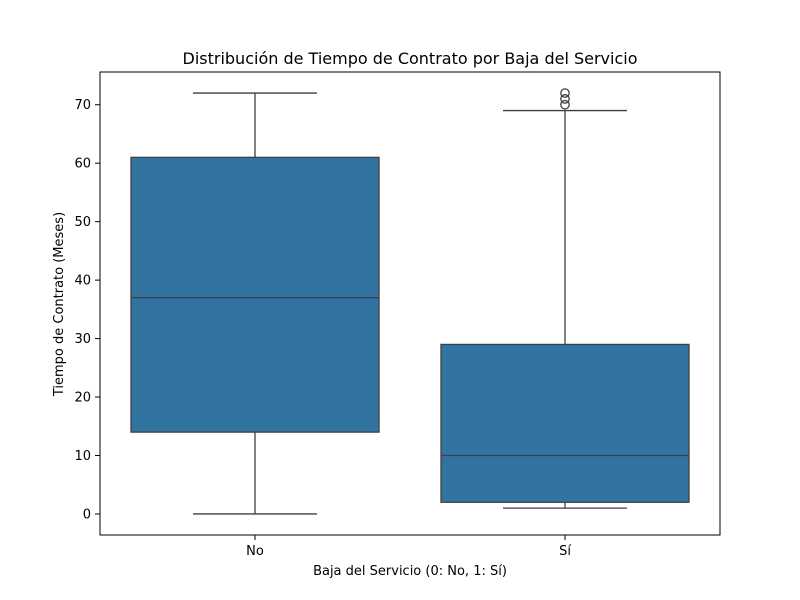 This screenshot has height=600, width=800. I want to click on y-tick-label-6: 60, so click(82, 164).